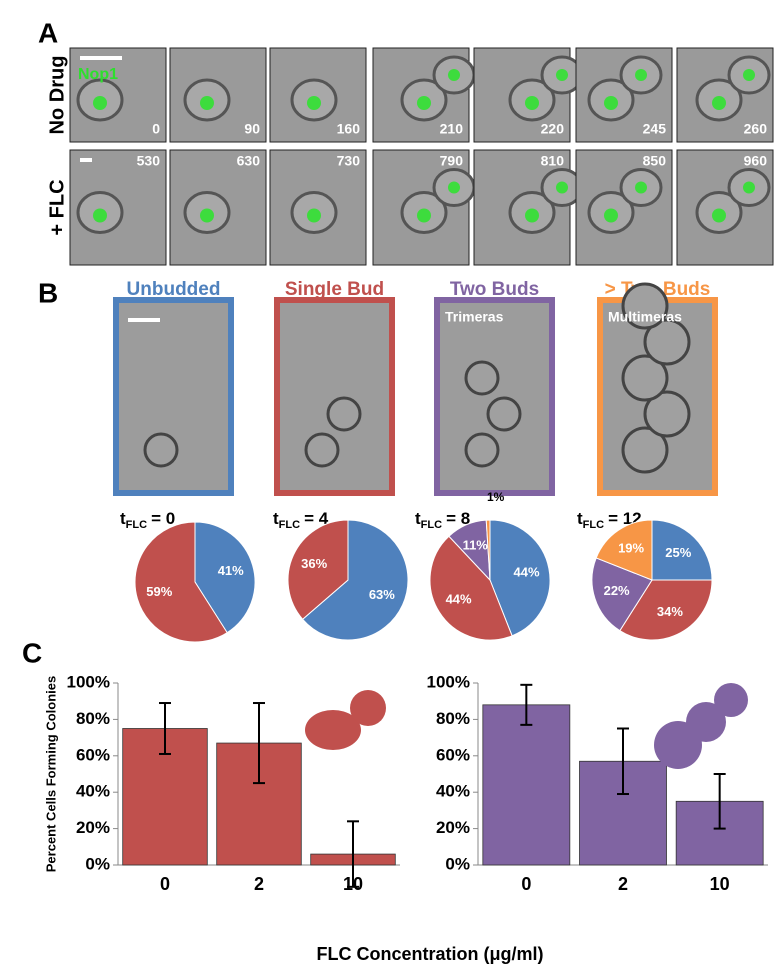  What do you see at coordinates (382, 594) in the screenshot?
I see `pie-value-label: 63%` at bounding box center [382, 594].